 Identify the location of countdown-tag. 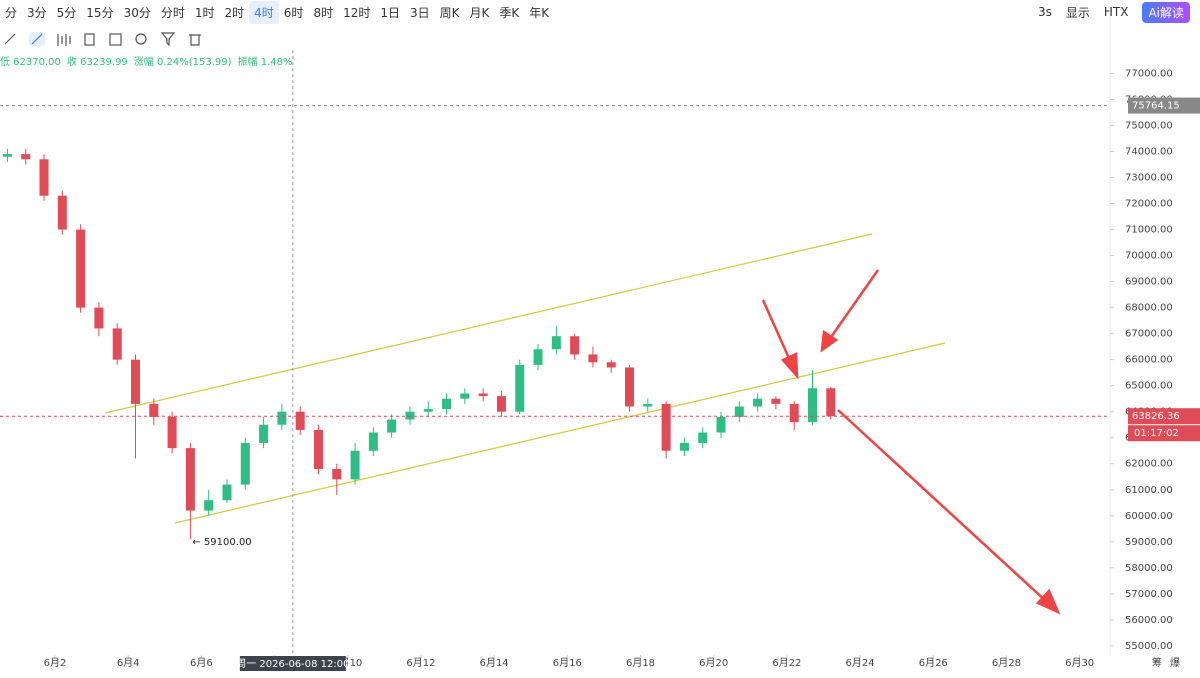
(1164, 433).